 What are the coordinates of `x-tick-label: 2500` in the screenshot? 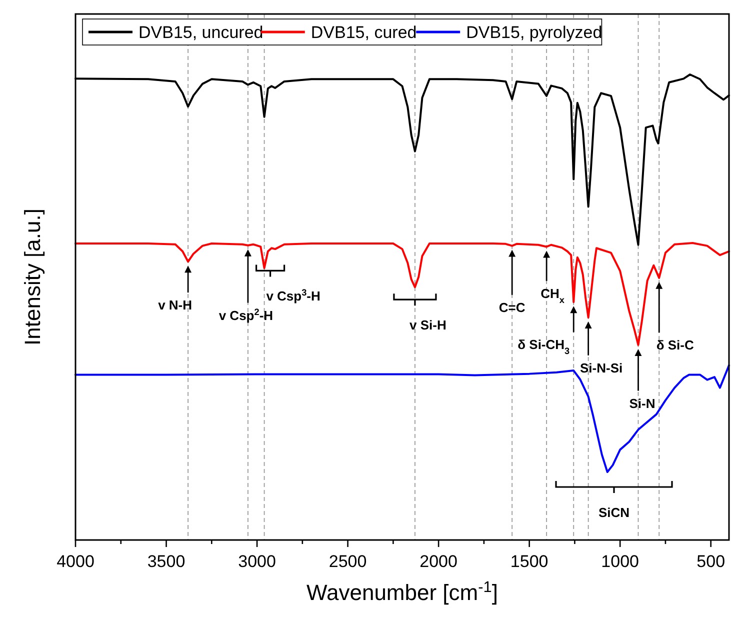 It's located at (347, 561).